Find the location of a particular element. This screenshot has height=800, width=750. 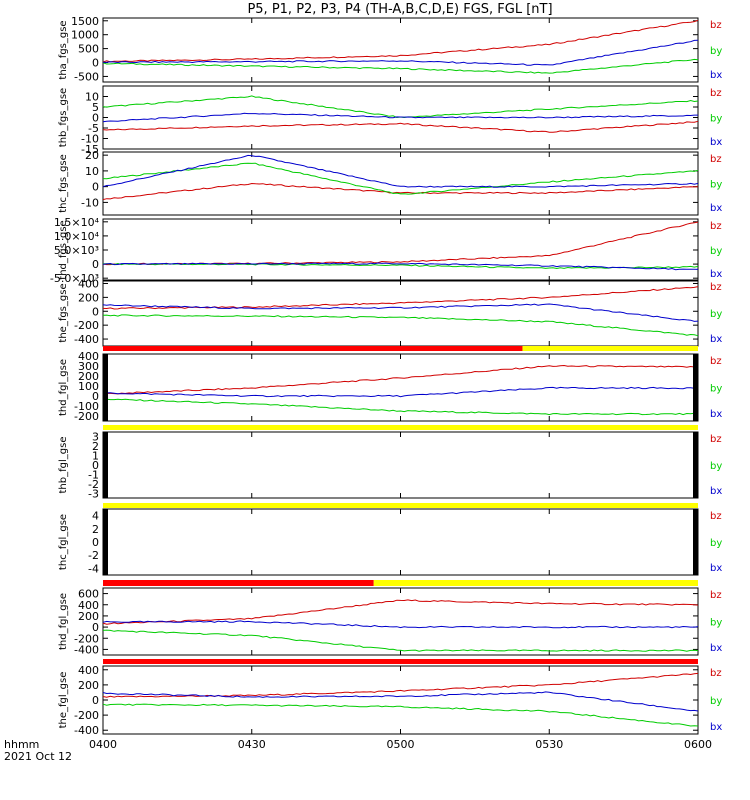

x-tick-label: 0400 is located at coordinates (103, 744).